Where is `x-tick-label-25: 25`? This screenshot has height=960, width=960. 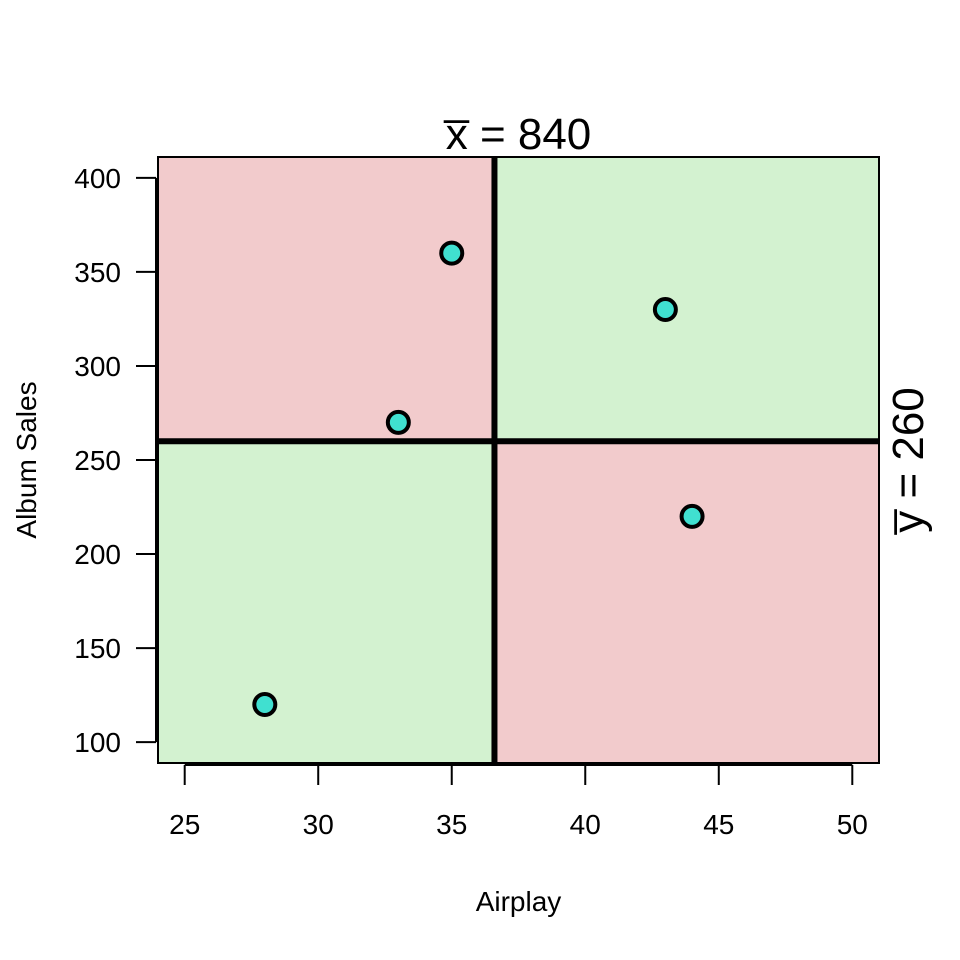 x-tick-label-25: 25 is located at coordinates (184, 824).